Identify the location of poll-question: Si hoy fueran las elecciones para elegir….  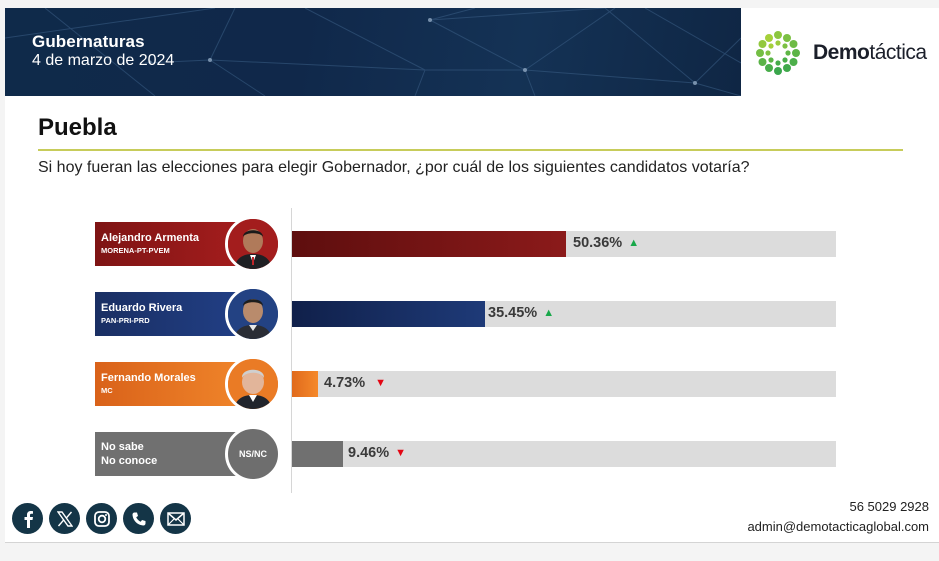
(394, 167).